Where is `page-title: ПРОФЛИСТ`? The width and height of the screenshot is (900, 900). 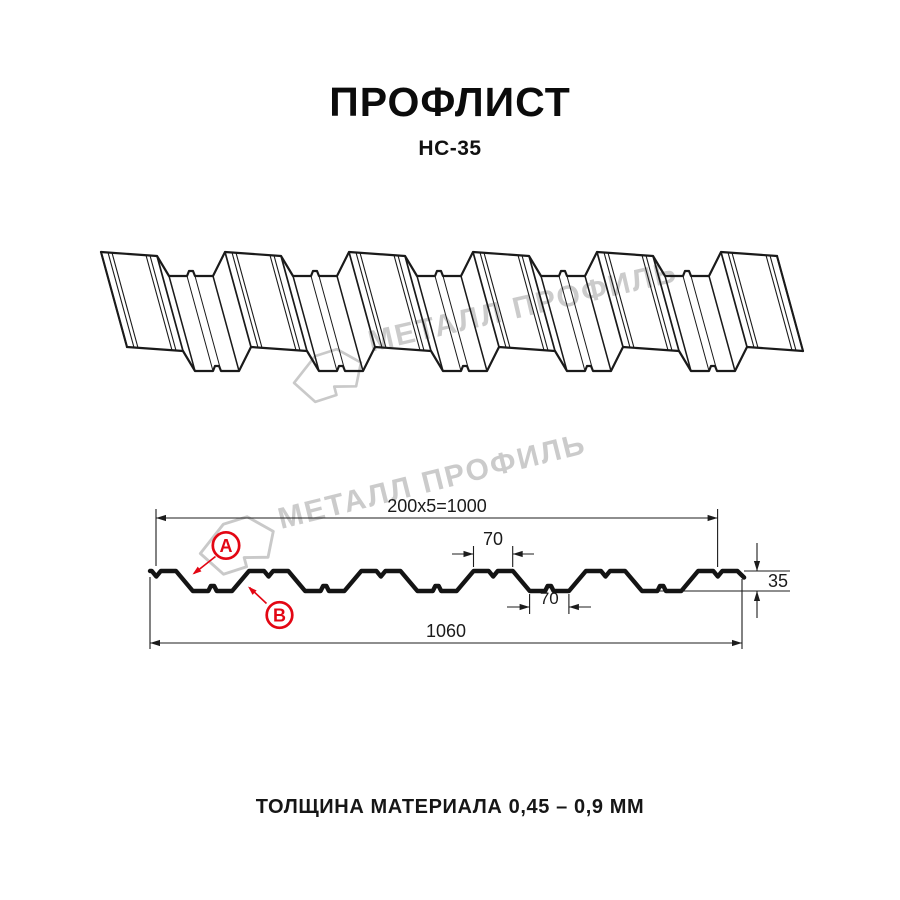 page-title: ПРОФЛИСТ is located at coordinates (450, 102).